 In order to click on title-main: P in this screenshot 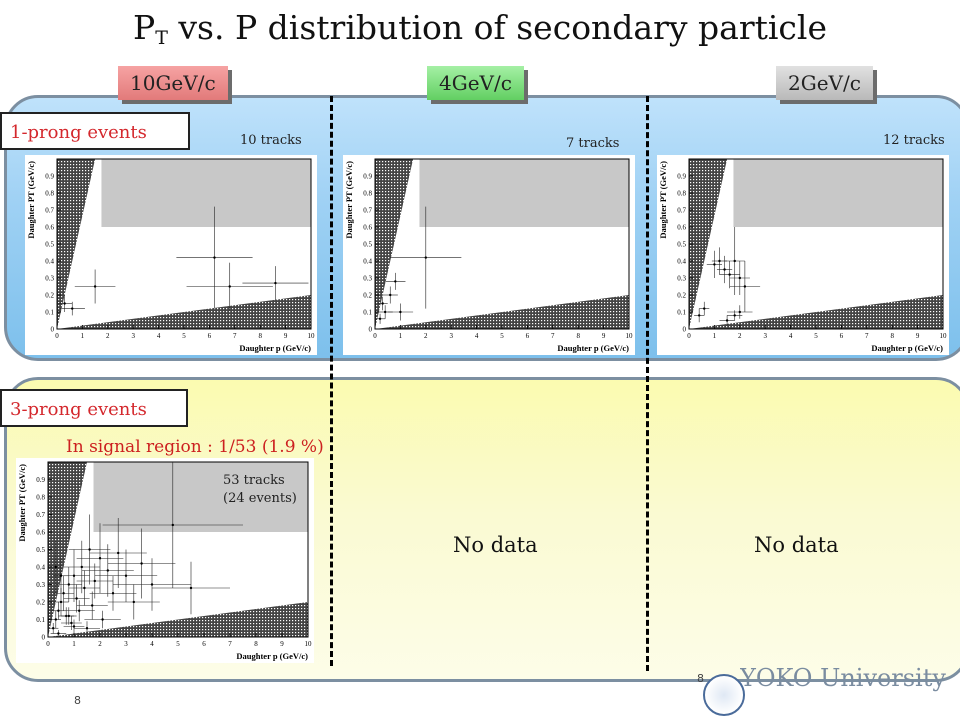, I will do `click(144, 27)`.